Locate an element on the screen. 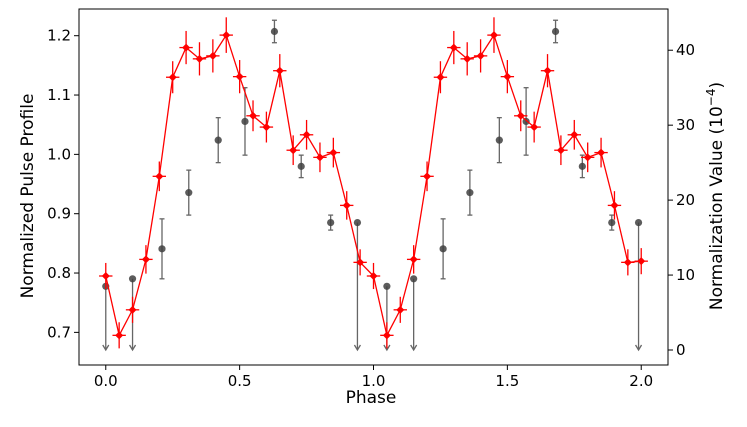 The image size is (747, 427). y-tick-label: 1.2 is located at coordinates (59, 36).